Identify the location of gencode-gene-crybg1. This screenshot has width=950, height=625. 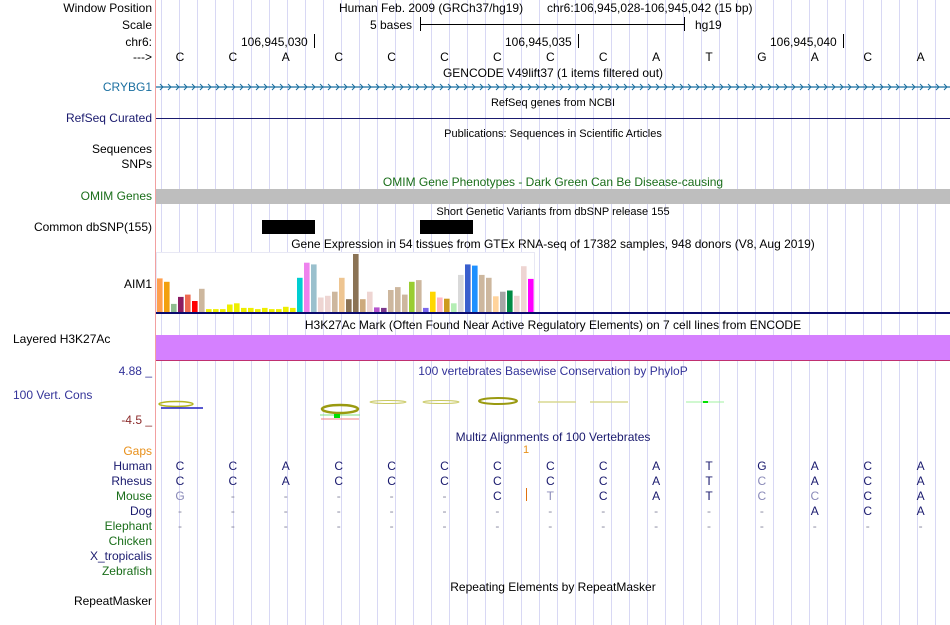
(553, 87).